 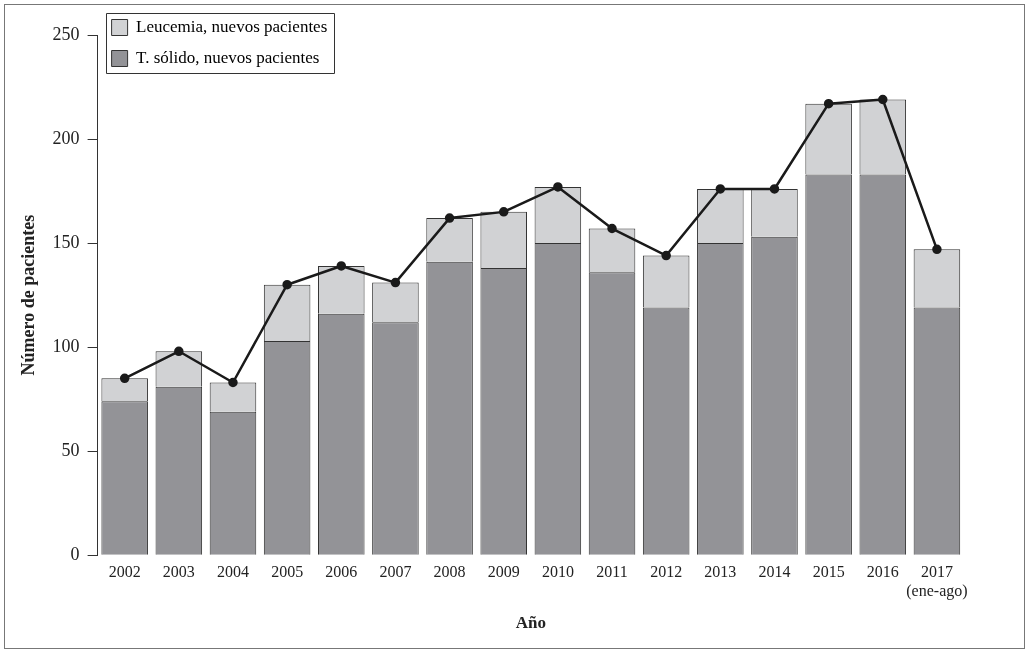 What do you see at coordinates (720, 571) in the screenshot?
I see `x-tick-label: 2013` at bounding box center [720, 571].